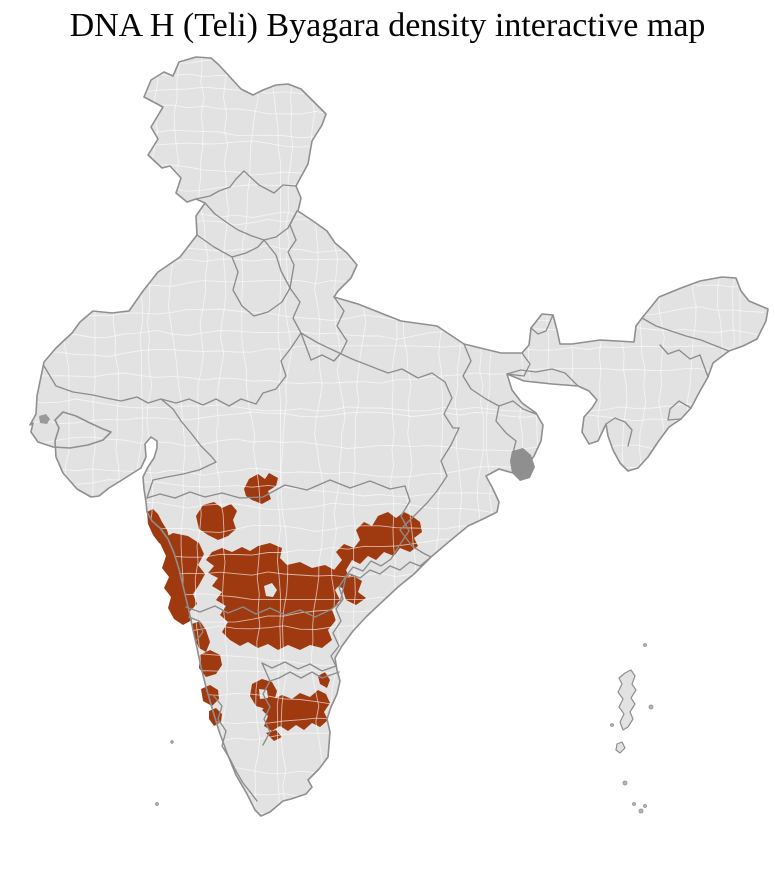  I want to click on islands-layer, so click(404, 728).